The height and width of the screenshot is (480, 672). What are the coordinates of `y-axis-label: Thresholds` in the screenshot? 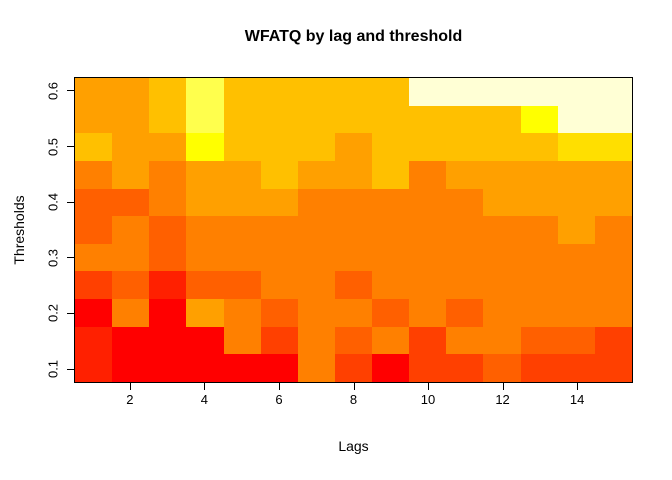 It's located at (19, 230).